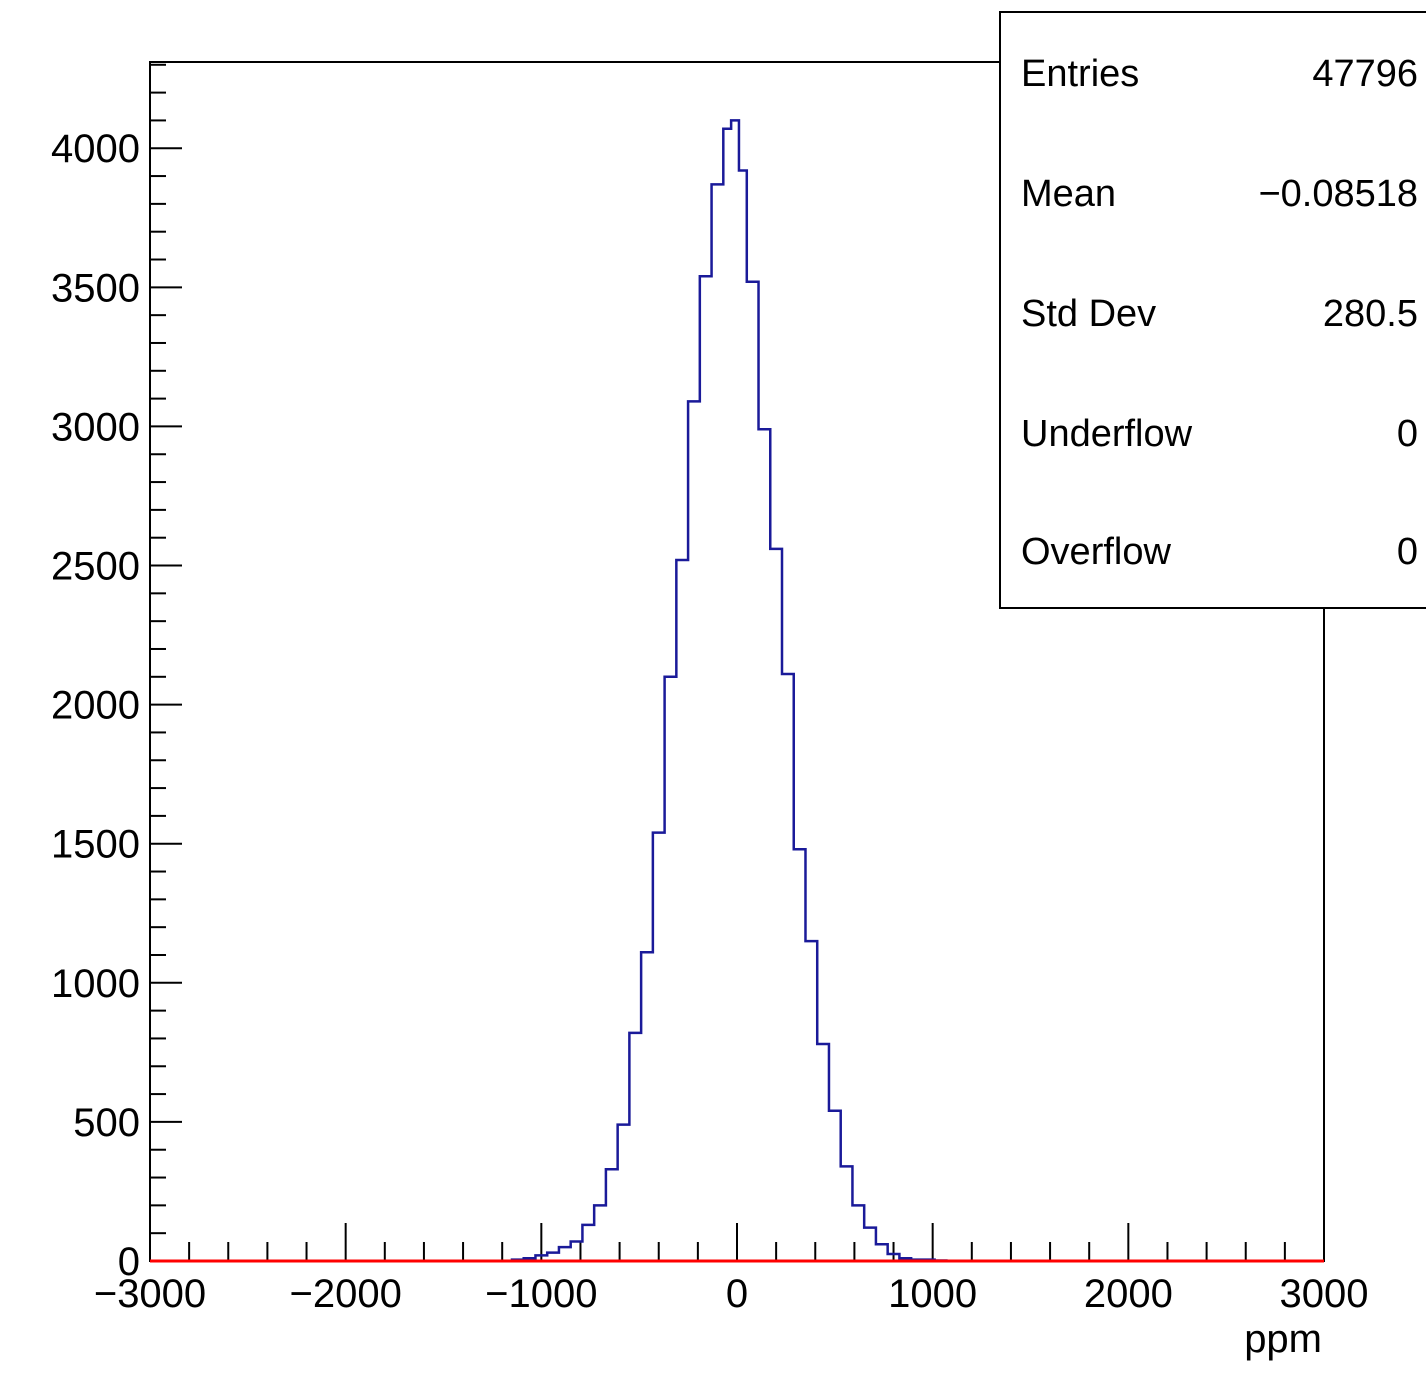 Image resolution: width=1426 pixels, height=1374 pixels. Describe the element at coordinates (1283, 1339) in the screenshot. I see `x-axis-title: ppm` at that location.